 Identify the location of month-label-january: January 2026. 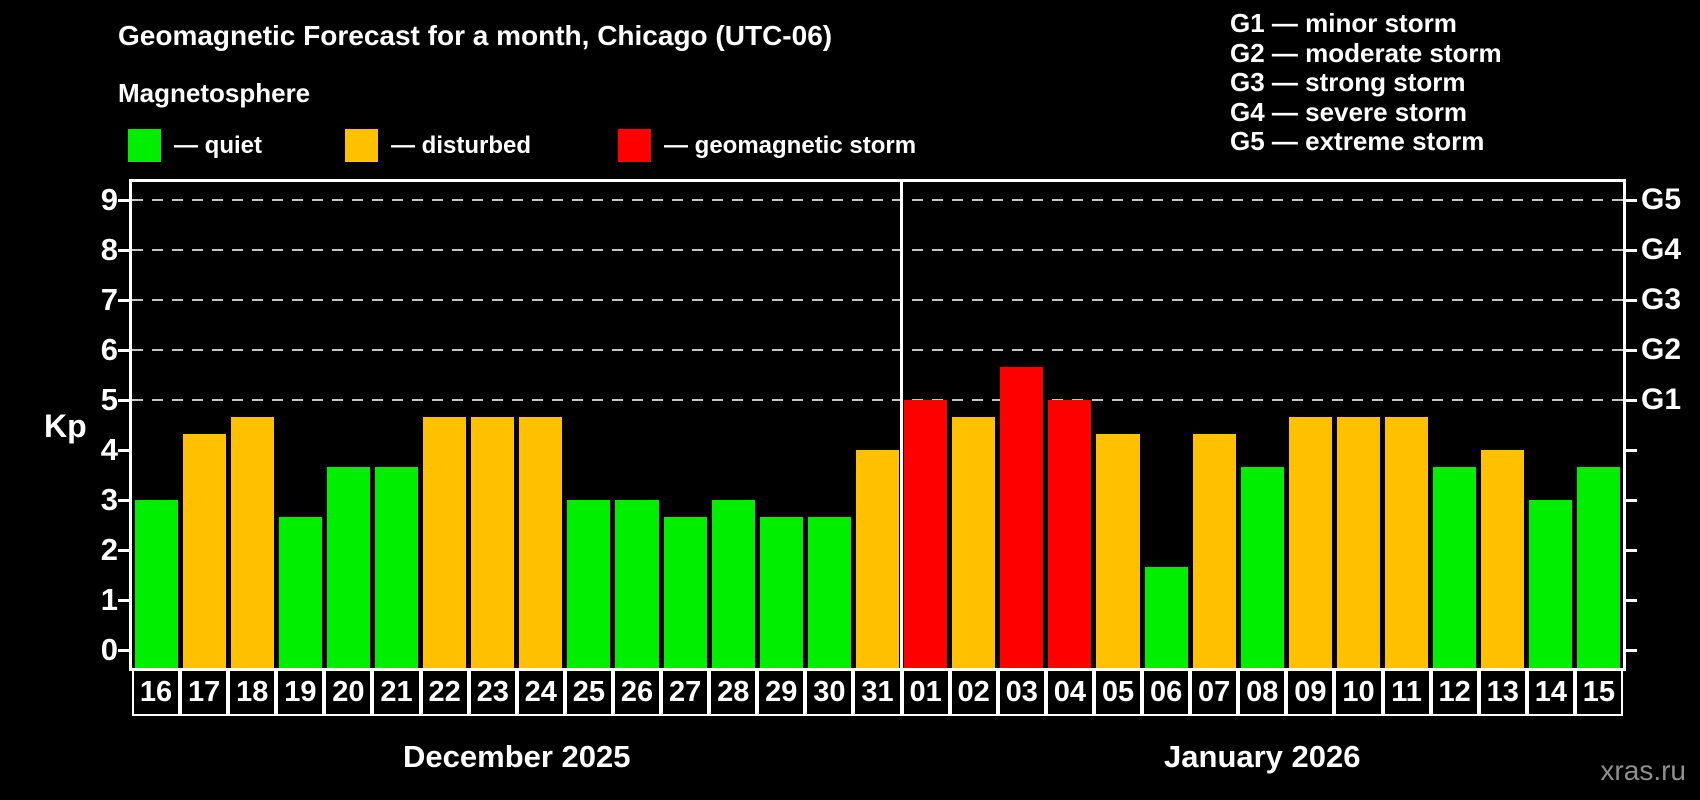
(1262, 756).